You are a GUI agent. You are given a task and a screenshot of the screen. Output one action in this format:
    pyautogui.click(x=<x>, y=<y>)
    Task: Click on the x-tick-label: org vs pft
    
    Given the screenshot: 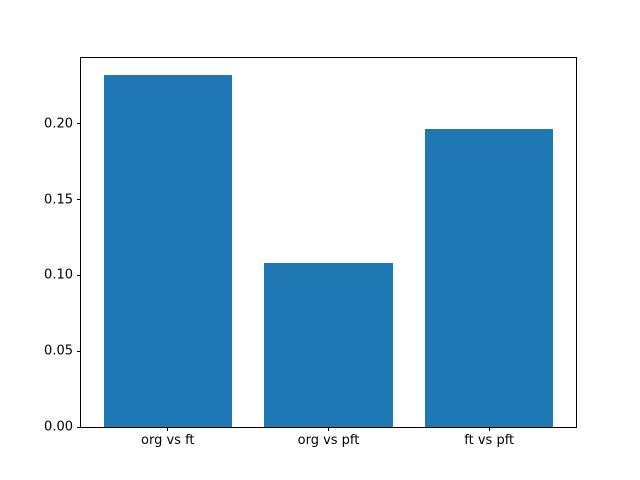 What is the action you would take?
    pyautogui.click(x=328, y=440)
    